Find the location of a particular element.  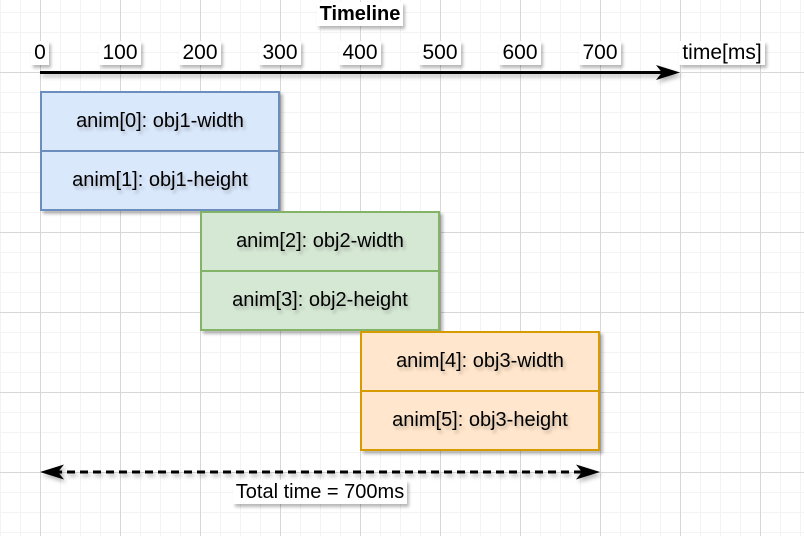

axis-unit: time[ms] is located at coordinates (722, 53).